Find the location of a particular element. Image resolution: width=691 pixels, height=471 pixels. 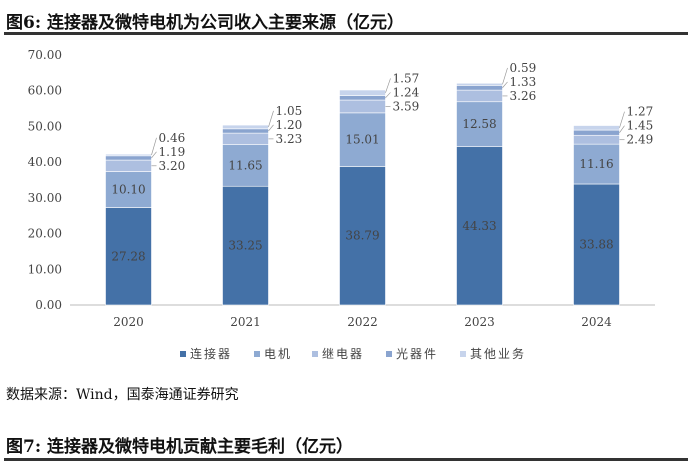

y-tick-label: 60.00 is located at coordinates (45, 91).